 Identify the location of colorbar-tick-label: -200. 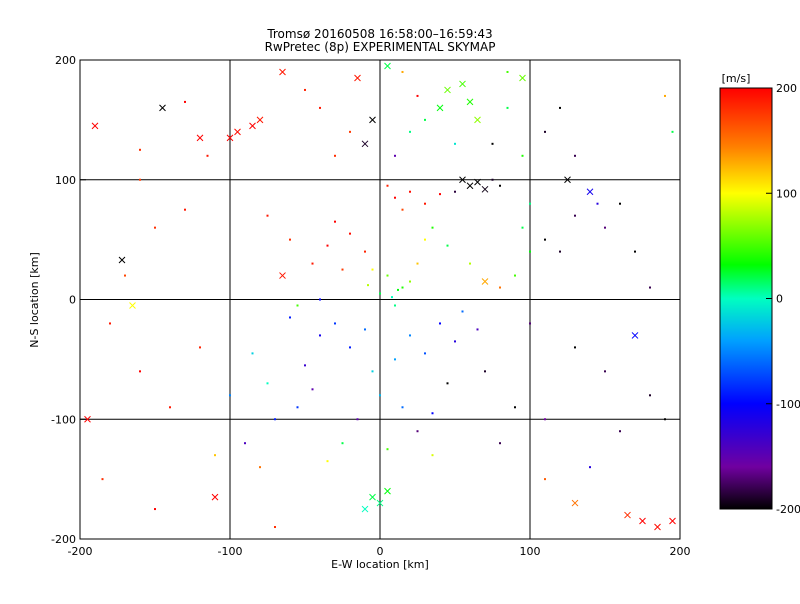
(788, 509).